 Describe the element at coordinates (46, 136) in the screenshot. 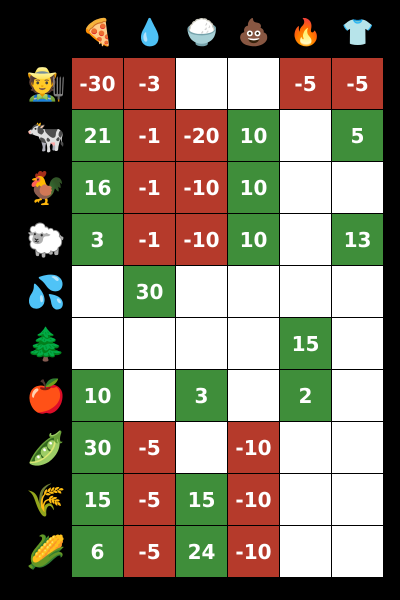

I see `cow-icon: 🐄` at that location.